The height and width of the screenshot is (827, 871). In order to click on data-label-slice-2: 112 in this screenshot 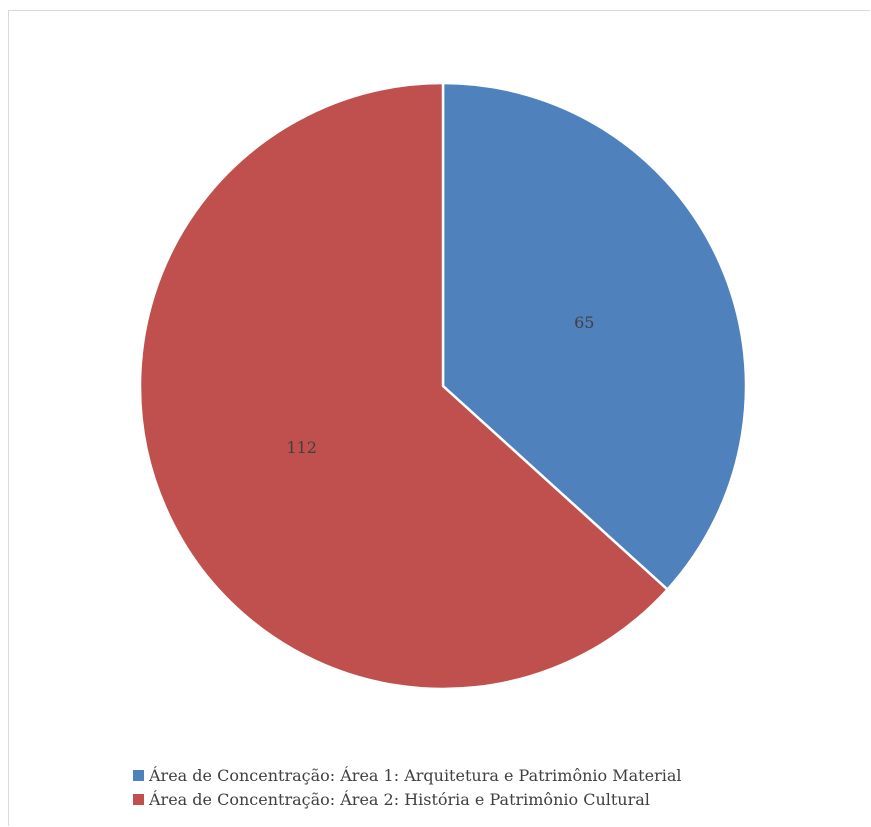, I will do `click(301, 447)`.